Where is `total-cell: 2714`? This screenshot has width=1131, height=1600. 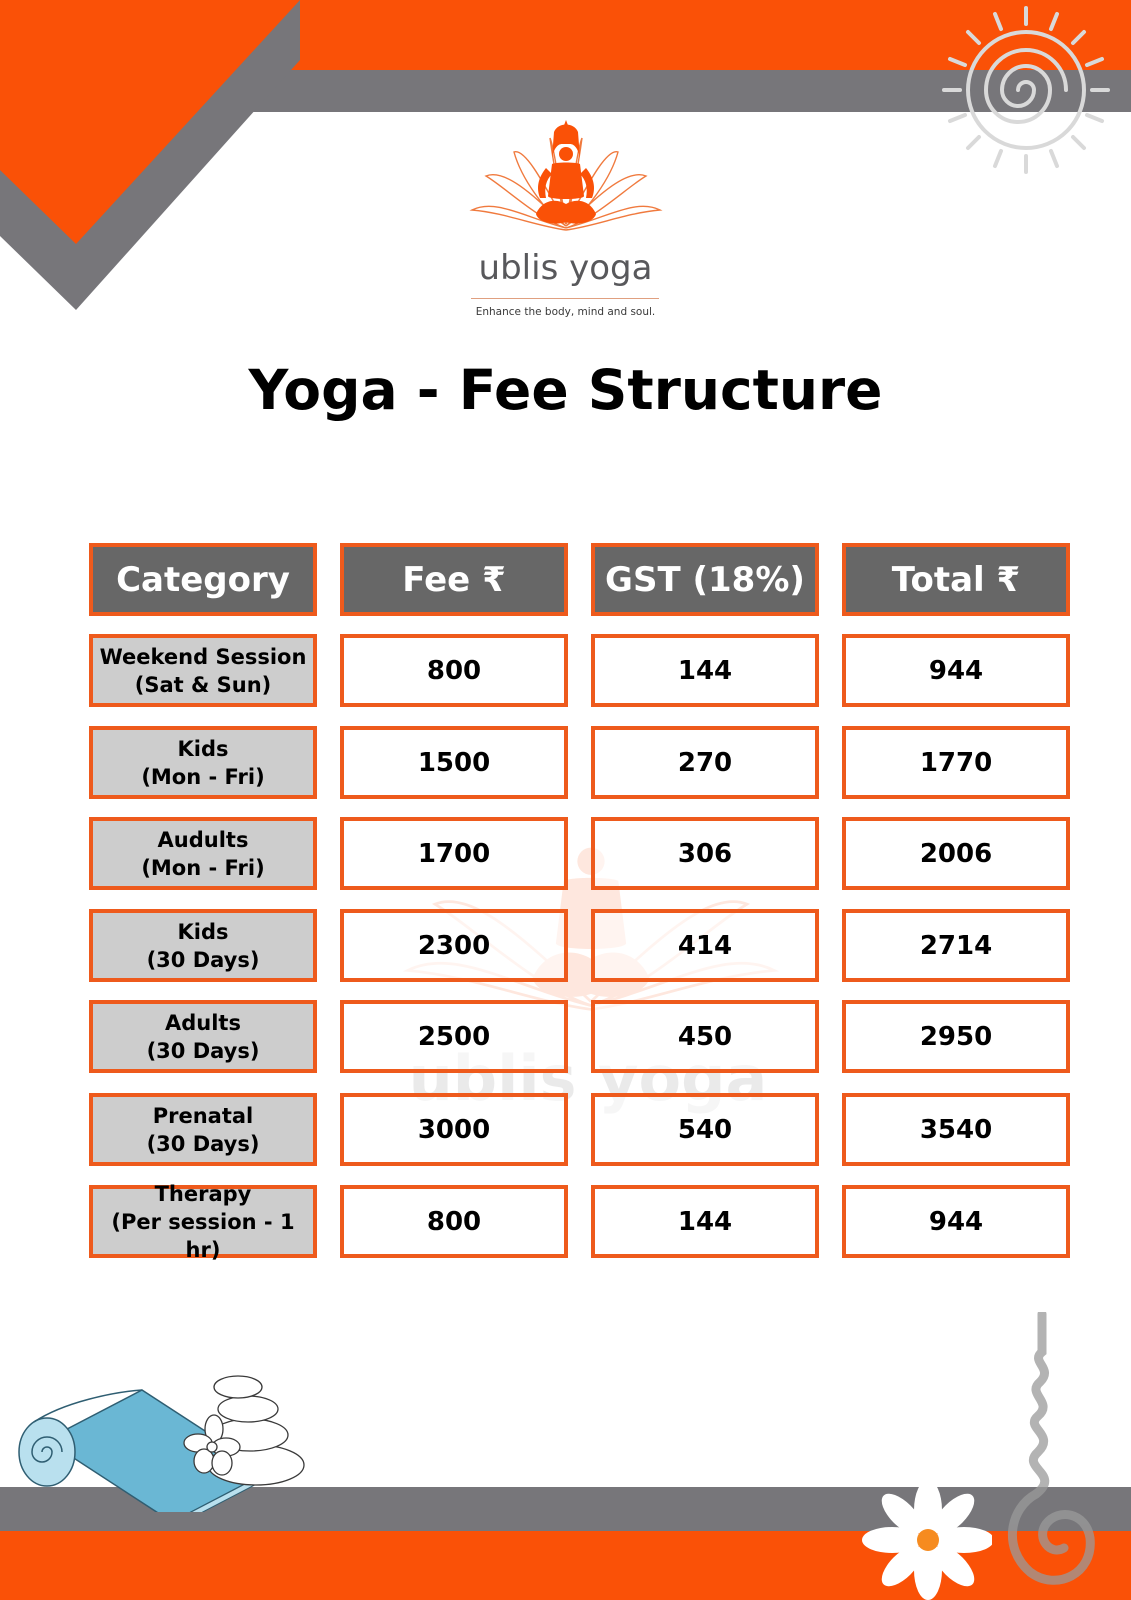
total-cell: 2714 is located at coordinates (956, 945).